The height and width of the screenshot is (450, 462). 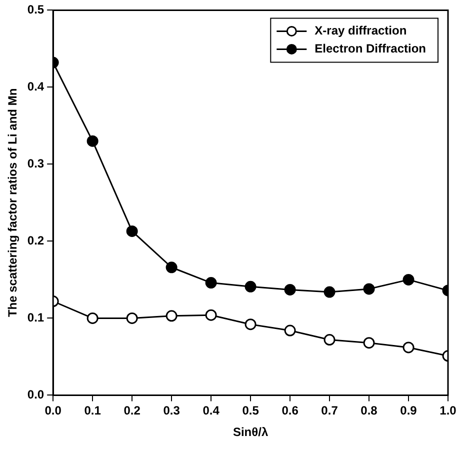 I want to click on x-tick-label: 0.8, so click(x=369, y=411).